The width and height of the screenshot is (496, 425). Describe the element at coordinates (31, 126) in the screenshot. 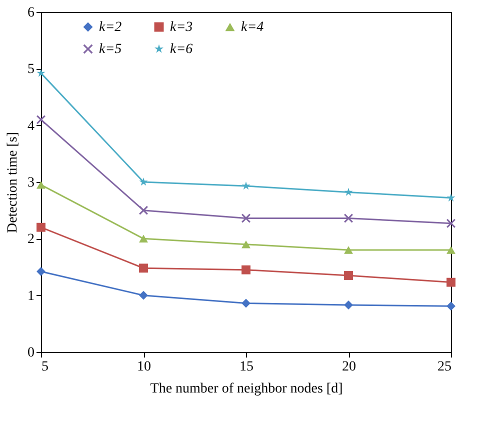

I see `y-tick-label: 4` at that location.